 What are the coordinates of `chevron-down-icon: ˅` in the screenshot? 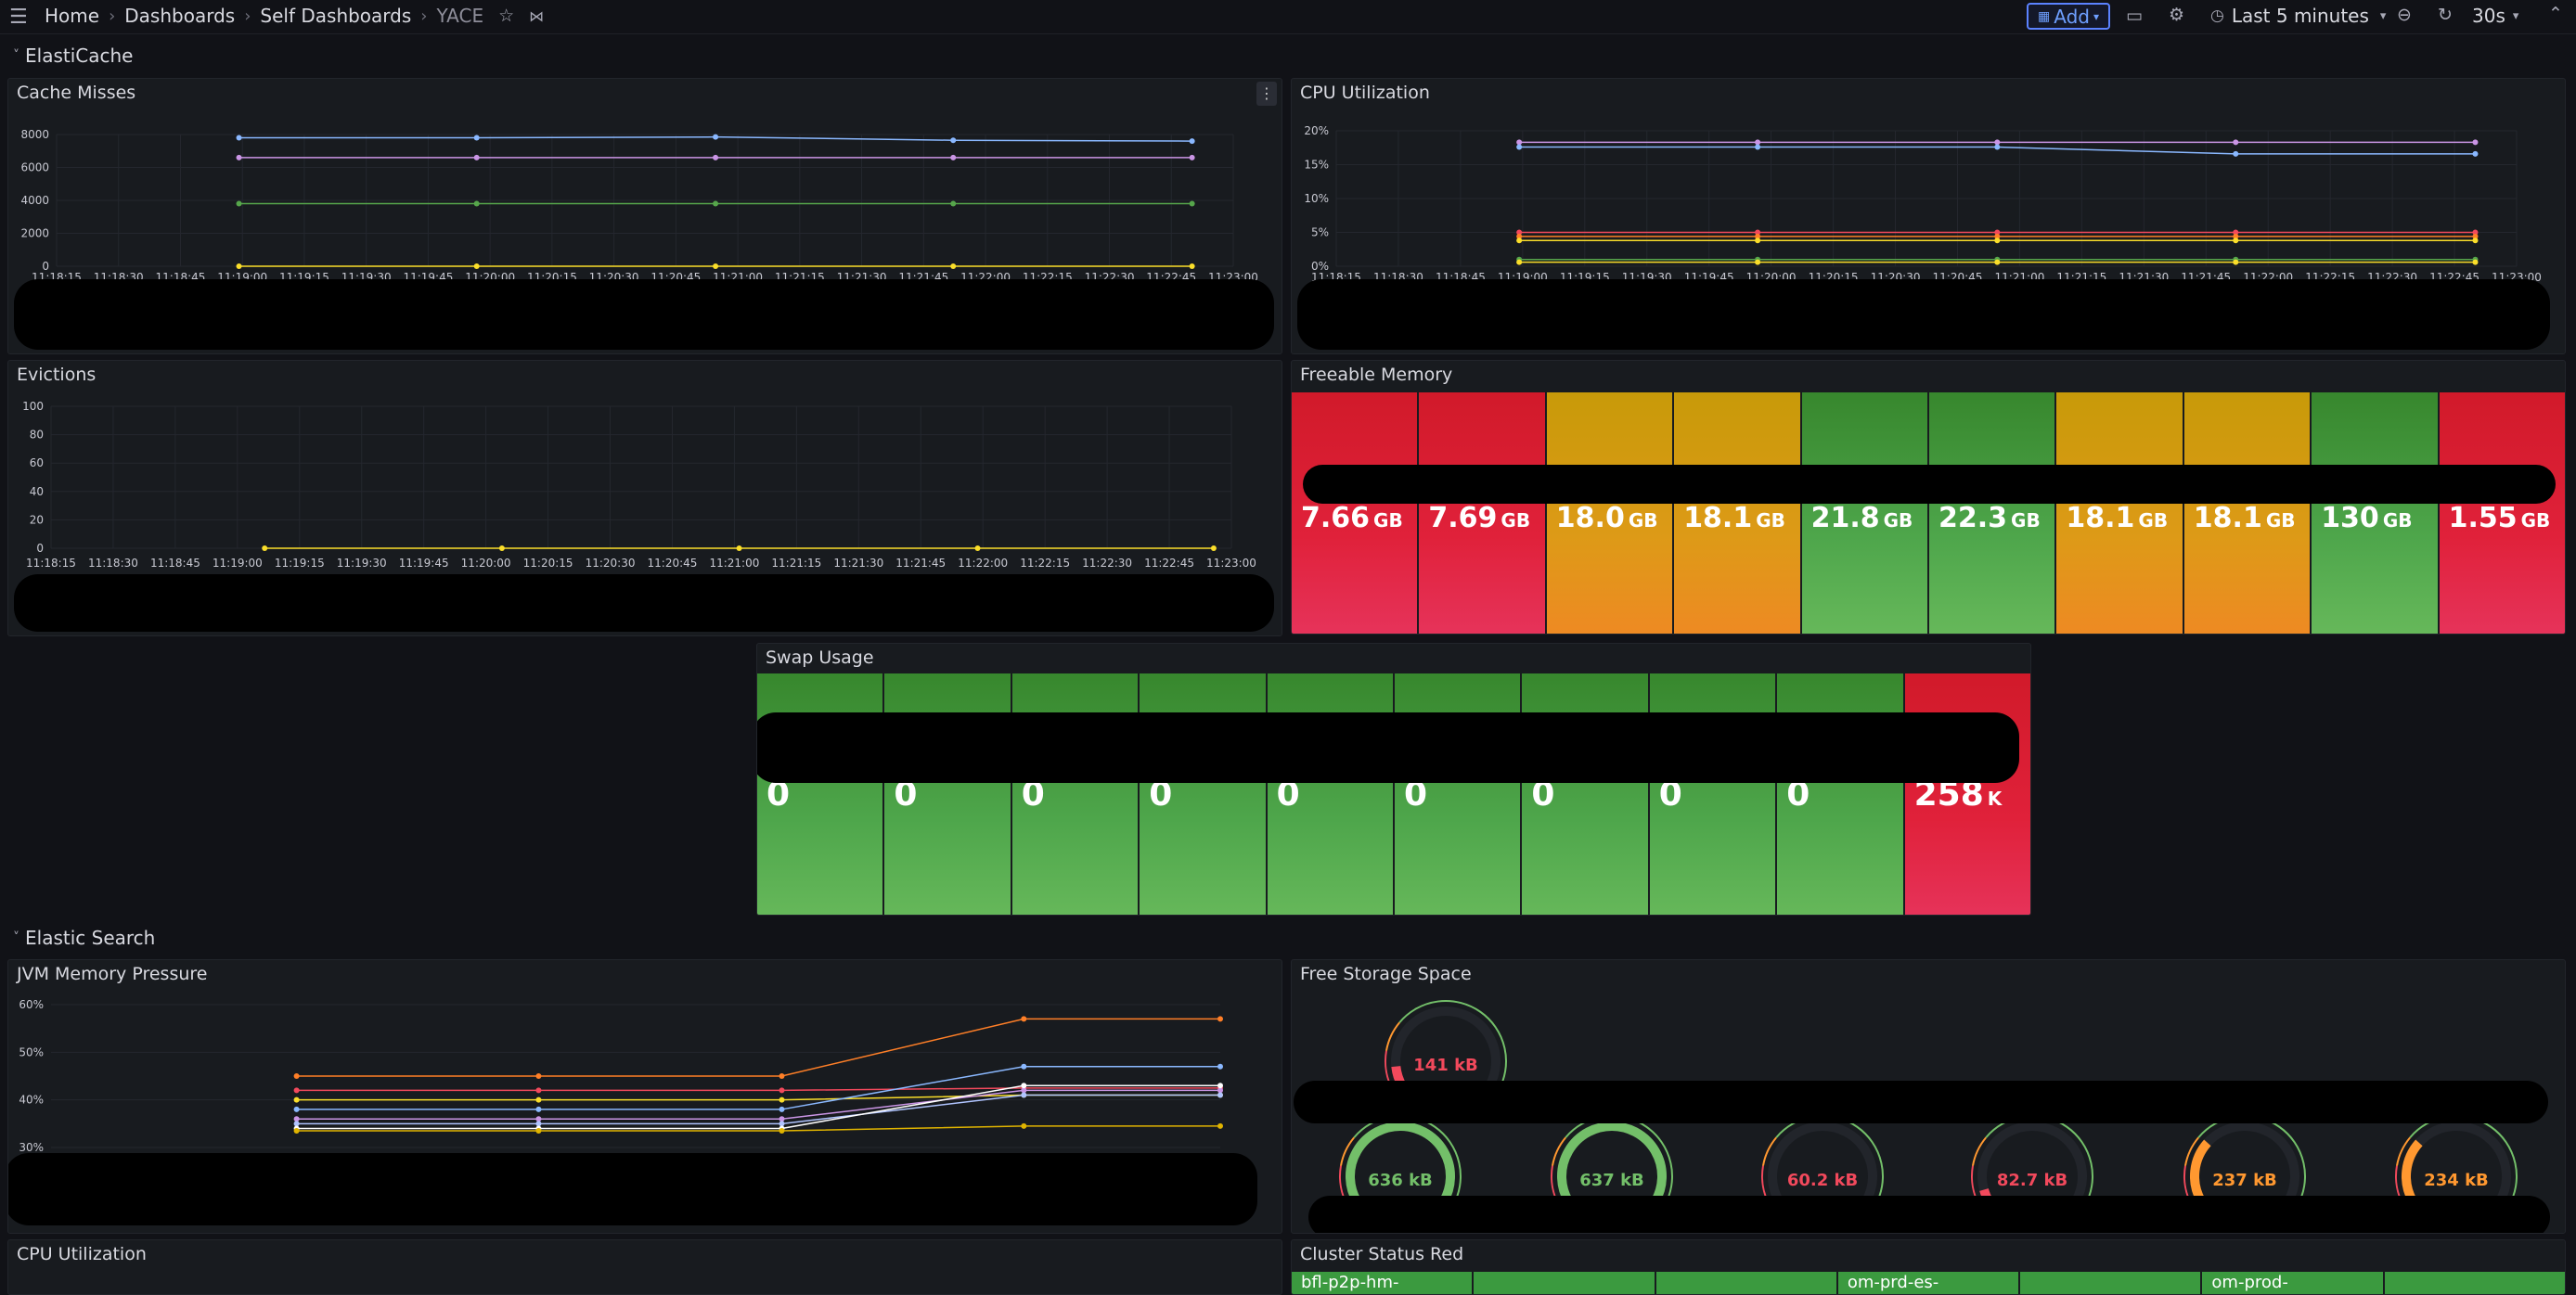 It's located at (16, 55).